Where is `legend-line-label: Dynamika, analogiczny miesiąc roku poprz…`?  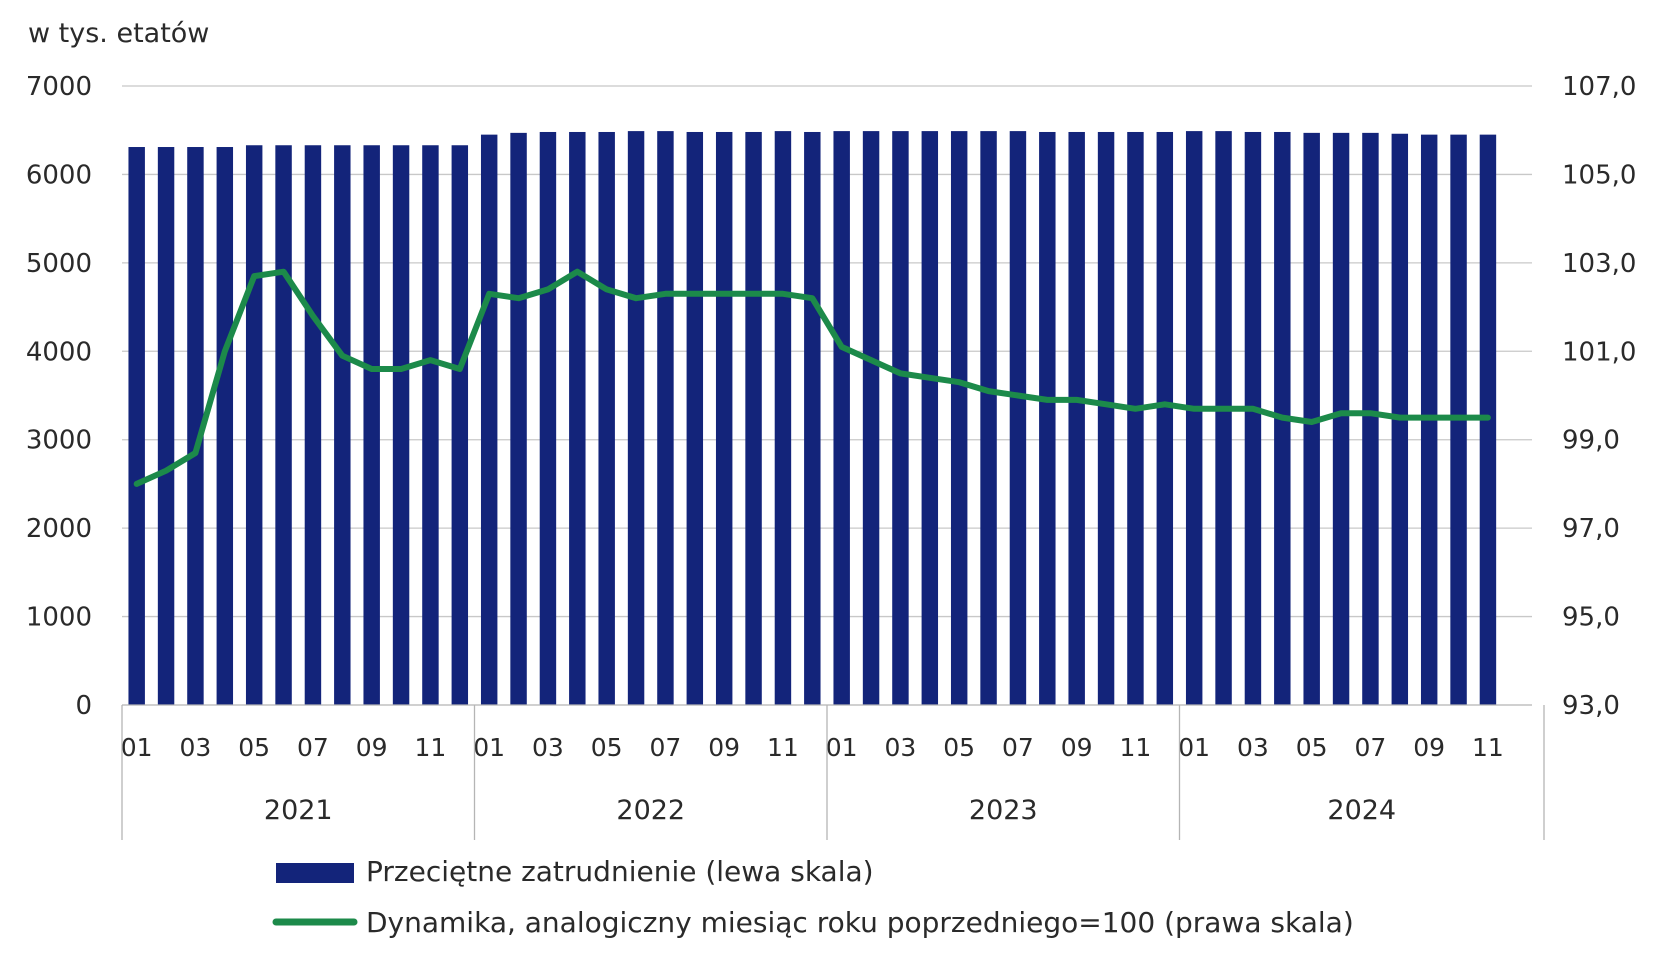 legend-line-label: Dynamika, analogiczny miesiąc roku poprz… is located at coordinates (860, 922).